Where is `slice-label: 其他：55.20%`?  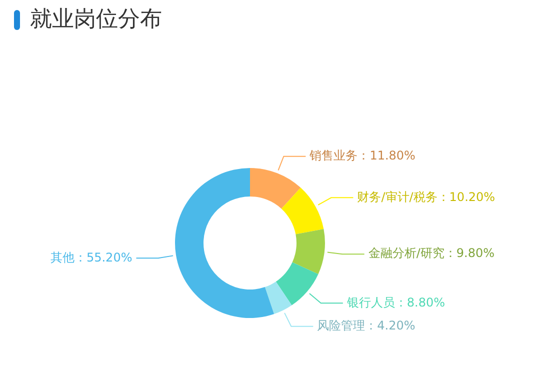
slice-label: 其他：55.20% is located at coordinates (91, 257).